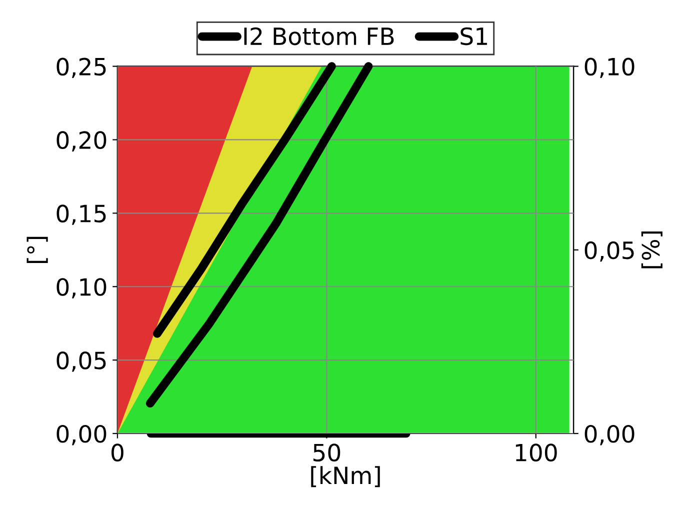  Describe the element at coordinates (81, 141) in the screenshot. I see `y-tick-label: 0,20` at that location.